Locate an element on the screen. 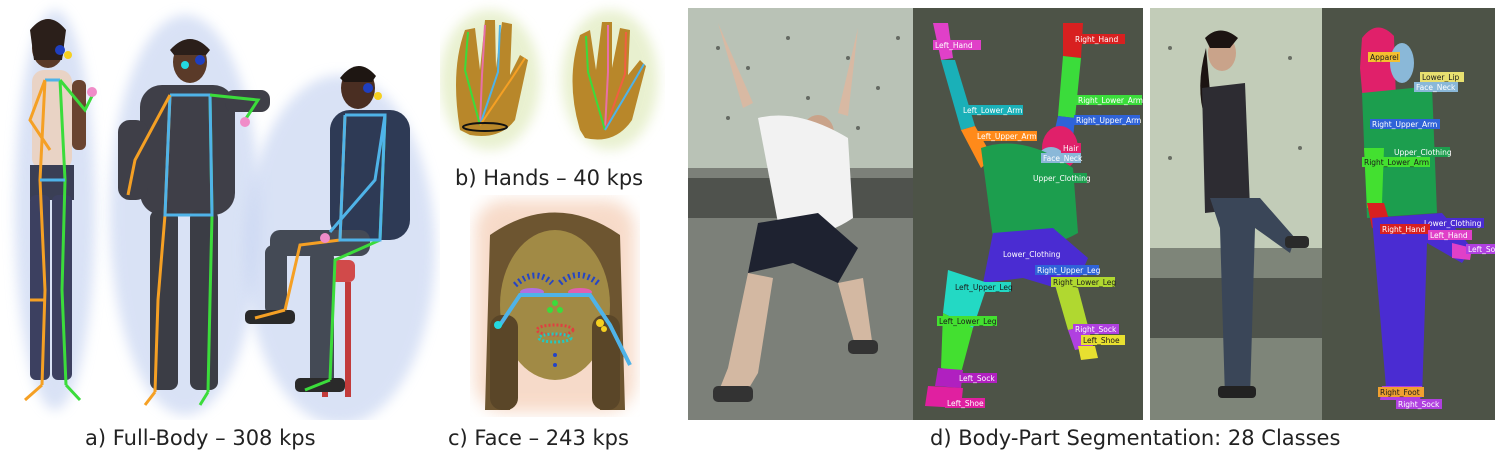 The height and width of the screenshot is (456, 1495). seg2-label-apparel: Apparel is located at coordinates (1384, 57).